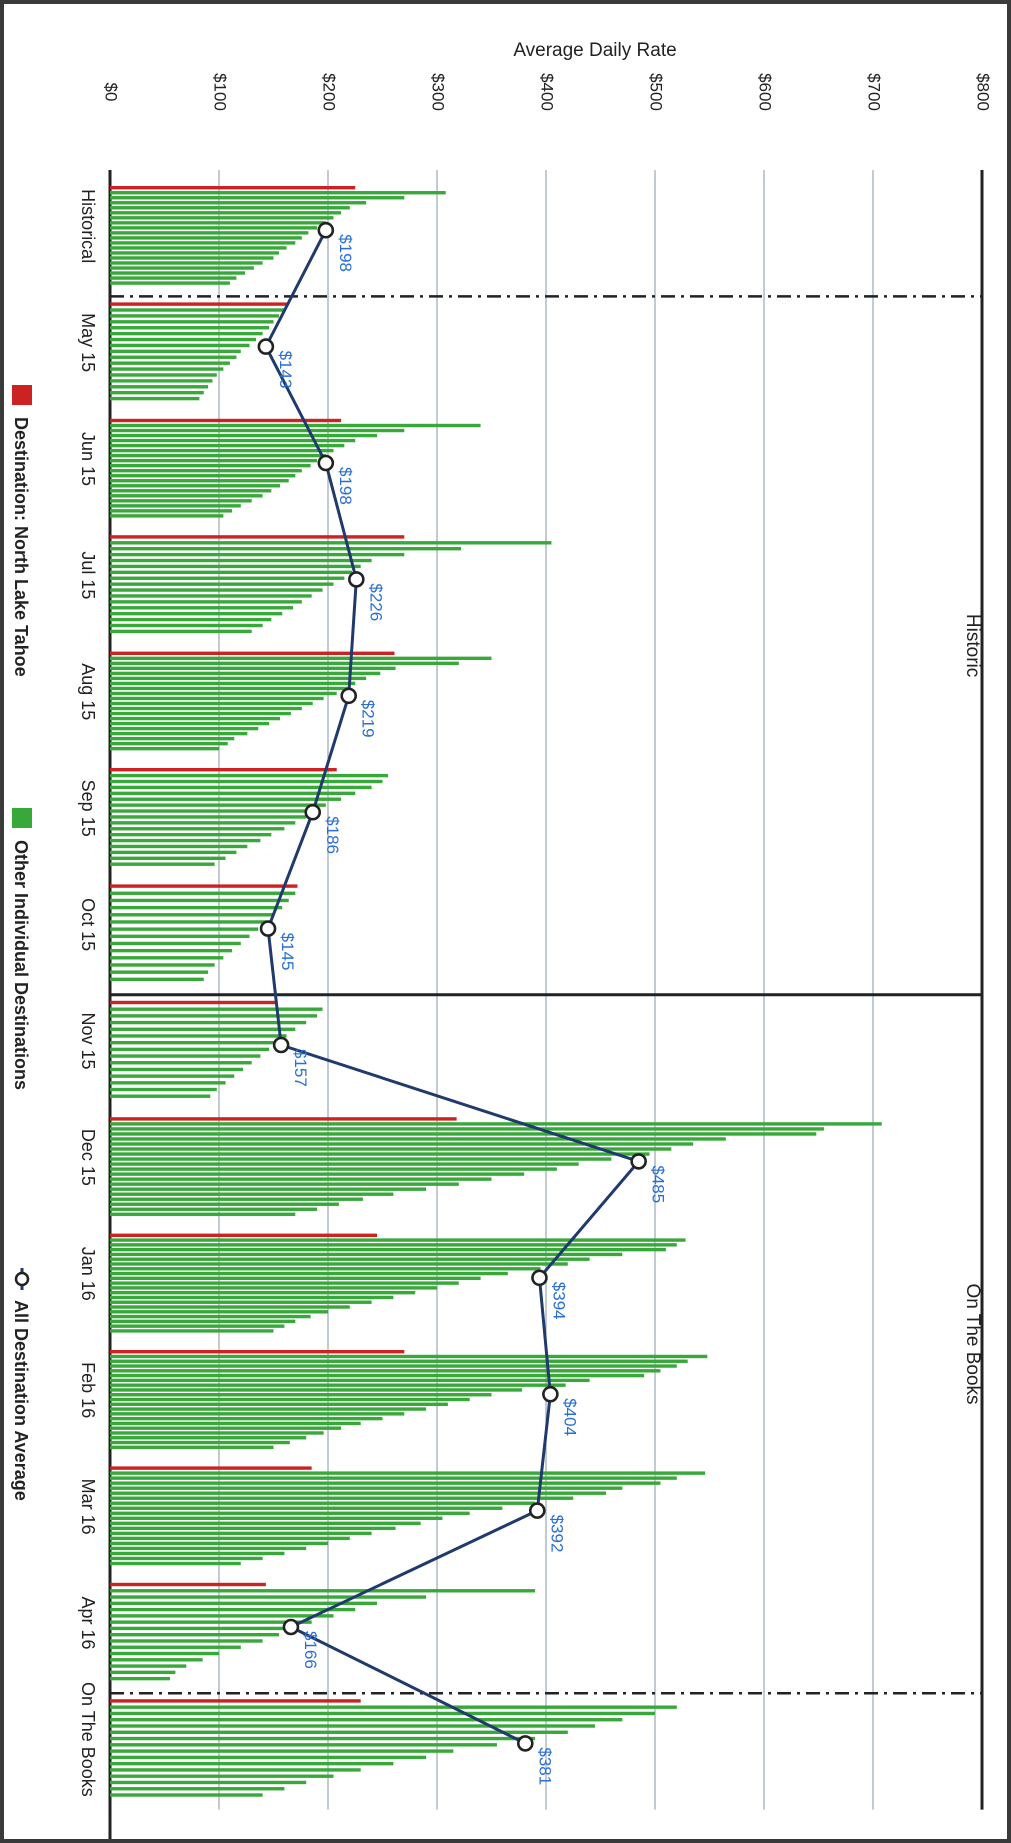 The height and width of the screenshot is (1843, 1011). What do you see at coordinates (972, 645) in the screenshot?
I see `section-label-historic: Historic` at bounding box center [972, 645].